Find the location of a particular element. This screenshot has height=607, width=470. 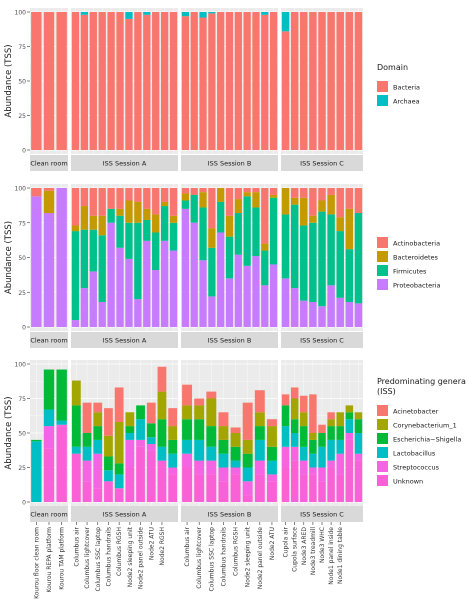

legend-label: Corynebacterium_1 is located at coordinates (425, 426).